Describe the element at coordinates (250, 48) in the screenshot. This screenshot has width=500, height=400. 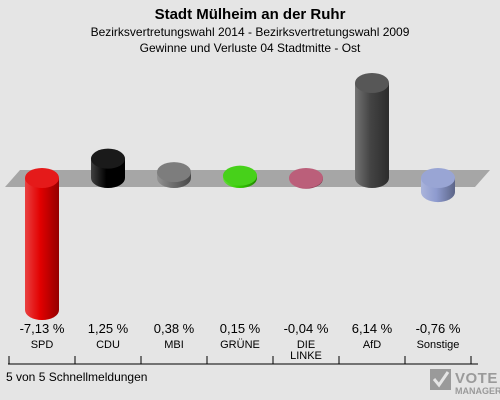
I see `chart-subtitle-line-2: Gewinne und Verluste 04 Stadtmitte - Ost` at that location.